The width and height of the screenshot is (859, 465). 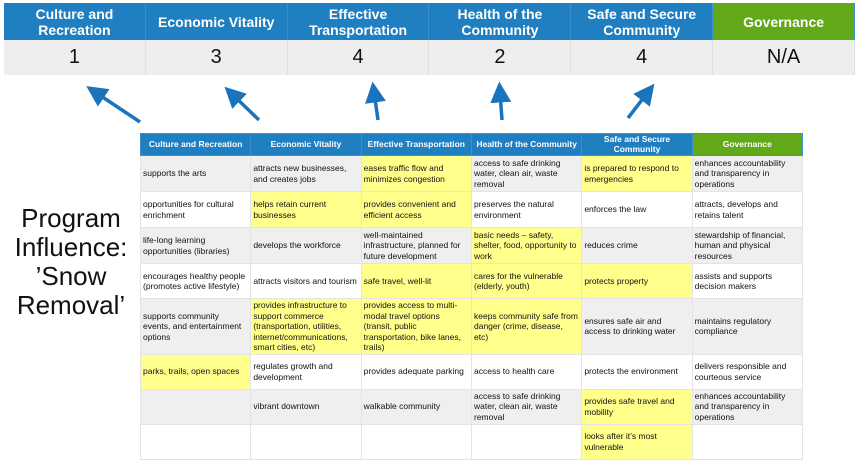 What do you see at coordinates (195, 371) in the screenshot?
I see `table-cell: parks, trails, open spaces` at bounding box center [195, 371].